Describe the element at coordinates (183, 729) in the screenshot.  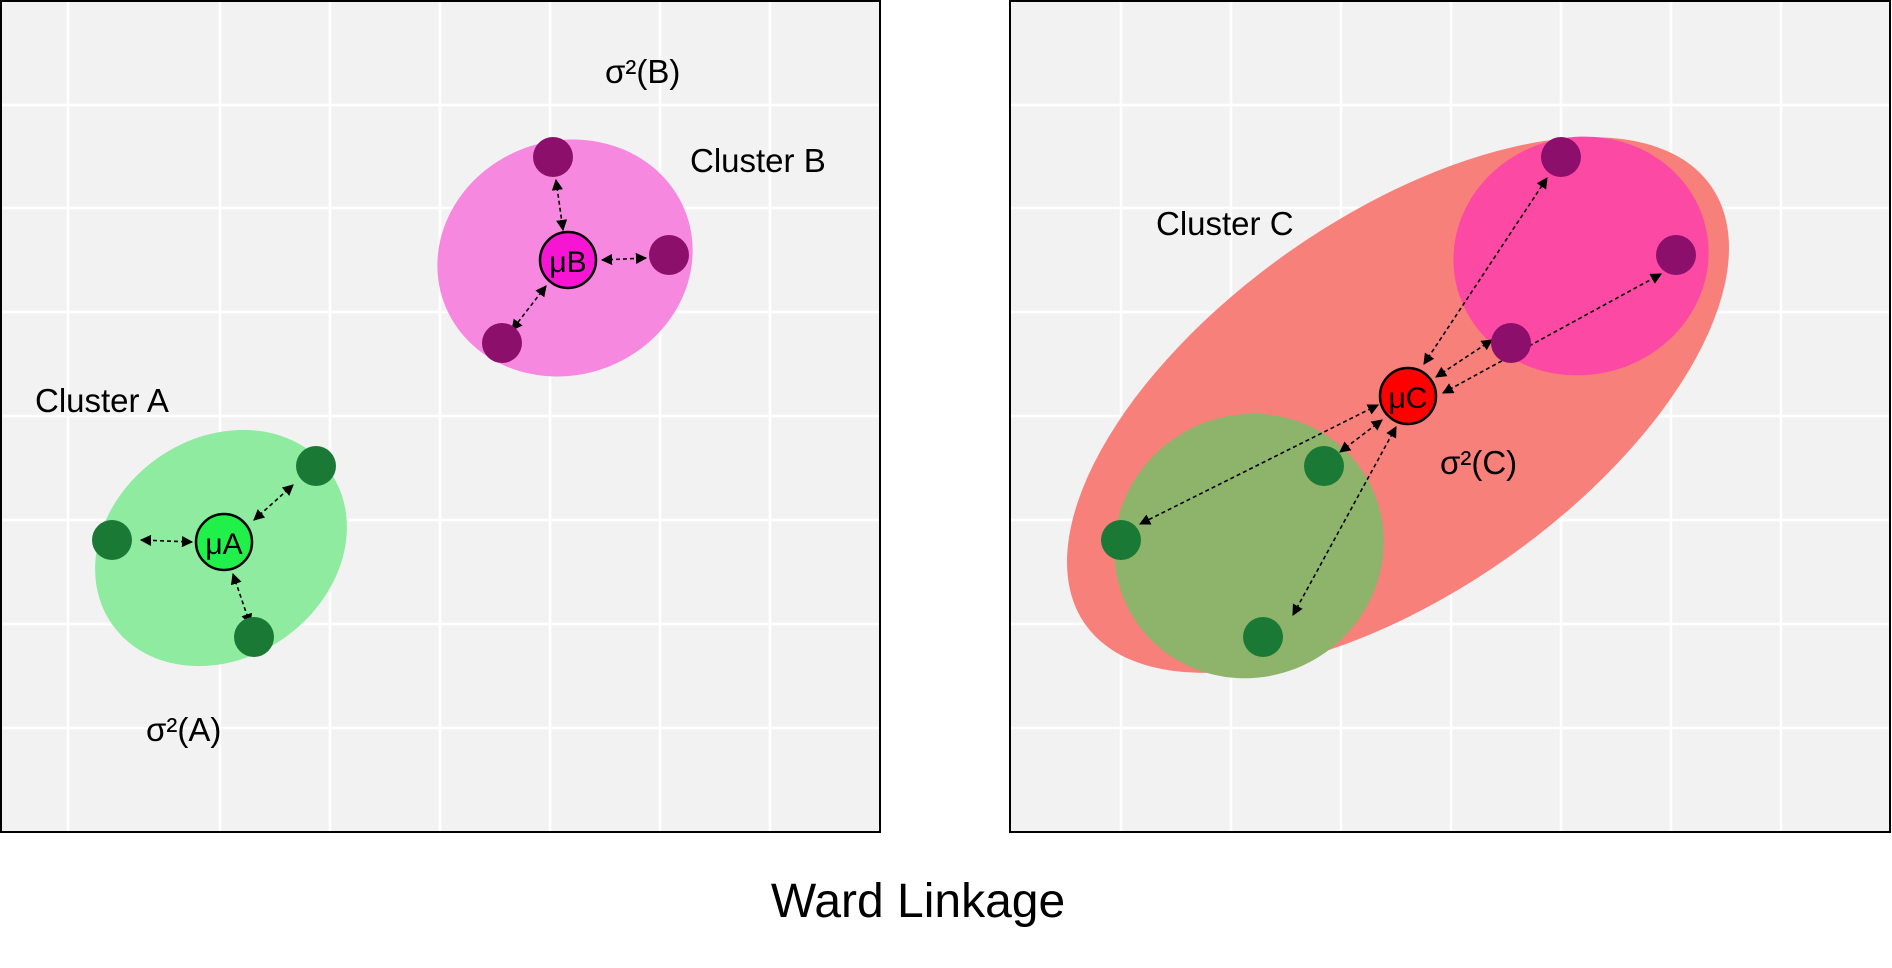
I see `cluster-a-variance: σ²(A)` at that location.